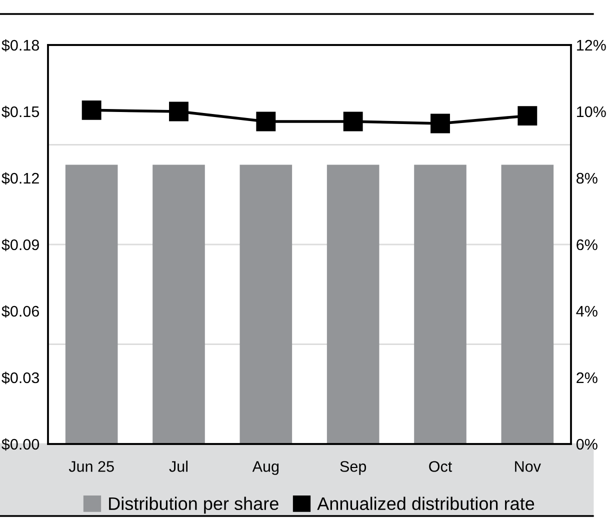 This screenshot has width=613, height=518. Describe the element at coordinates (587, 244) in the screenshot. I see `y2-tick-label: 6%` at that location.